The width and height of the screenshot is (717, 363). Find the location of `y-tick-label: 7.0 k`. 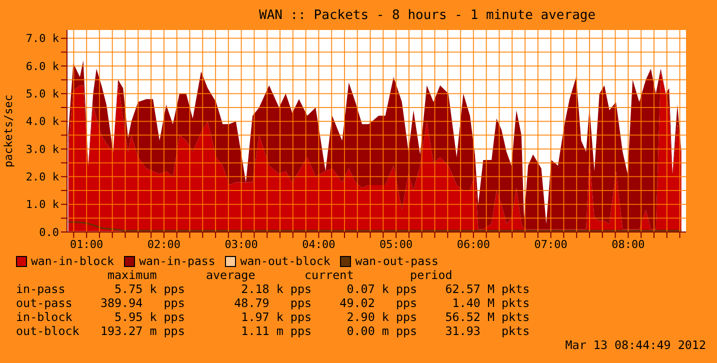

y-tick-label: 7.0 k is located at coordinates (43, 39).